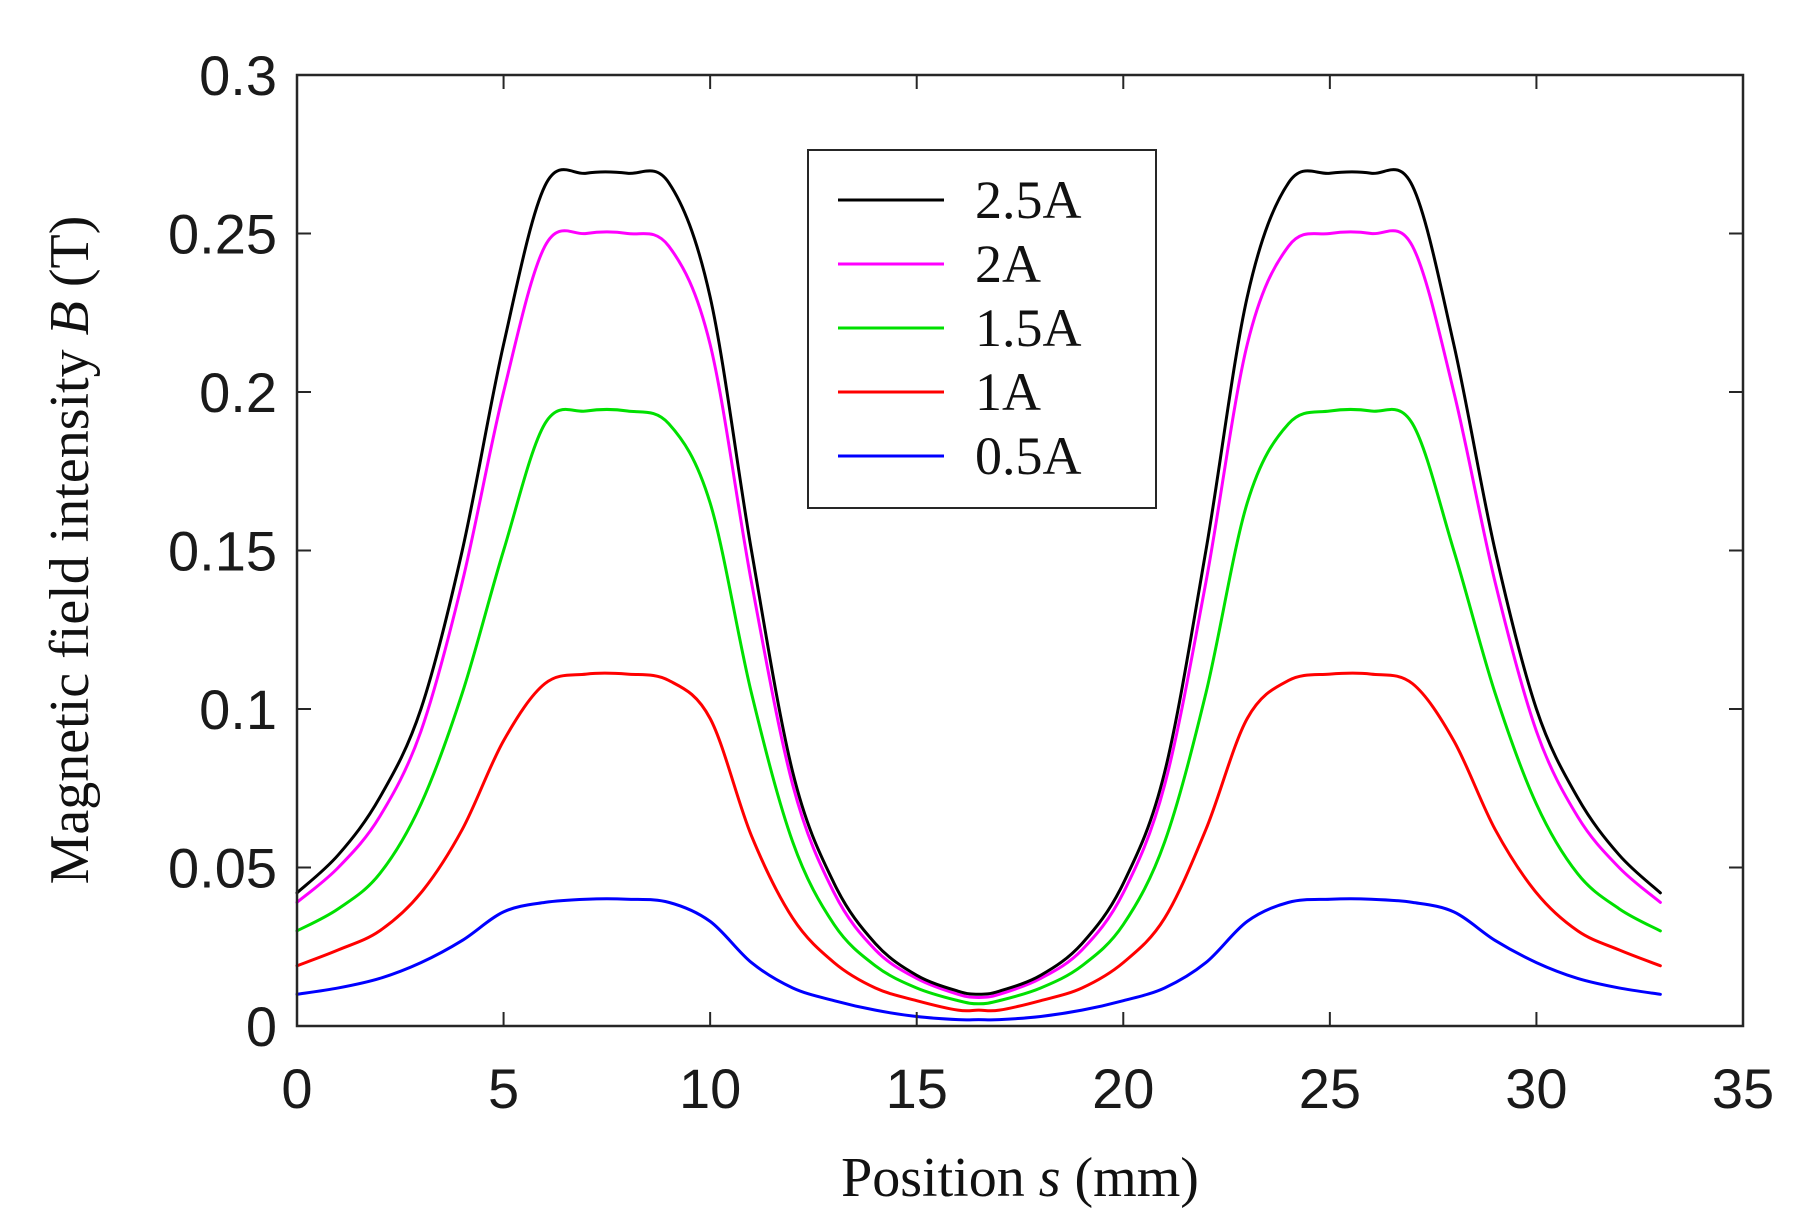 The image size is (1809, 1221). Describe the element at coordinates (1330, 1088) in the screenshot. I see `x-tick-label: 25` at that location.